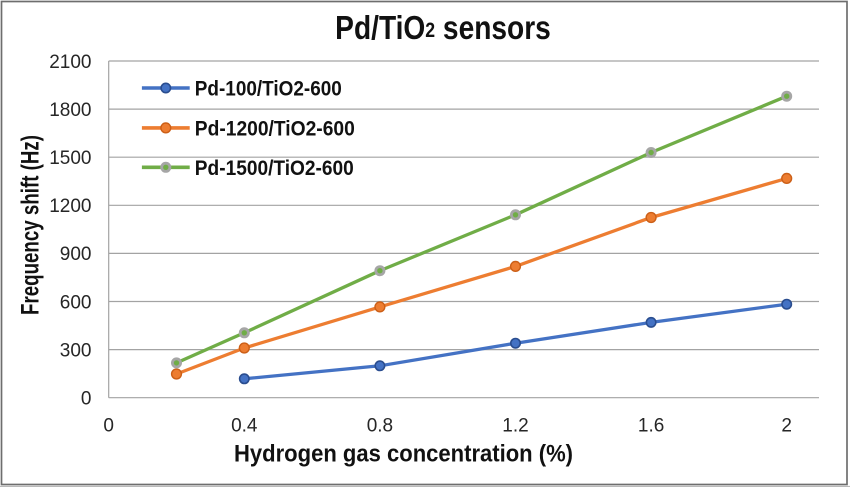 Image resolution: width=850 pixels, height=487 pixels. What do you see at coordinates (275, 128) in the screenshot?
I see `svg-text: Pd-1200/TiO2-600` at bounding box center [275, 128].